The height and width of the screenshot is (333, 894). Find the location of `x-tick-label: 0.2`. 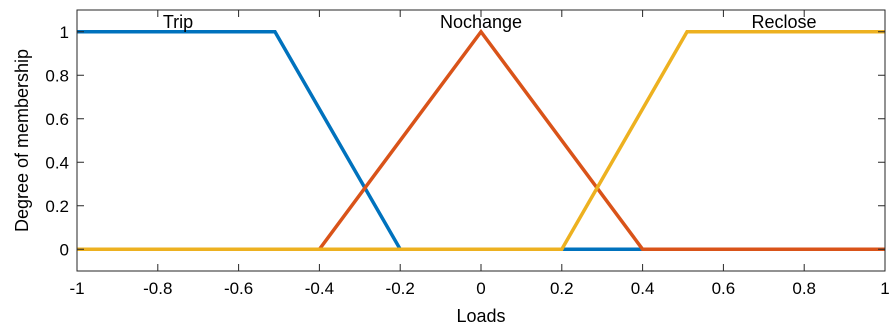

x-tick-label: 0.2 is located at coordinates (562, 288).